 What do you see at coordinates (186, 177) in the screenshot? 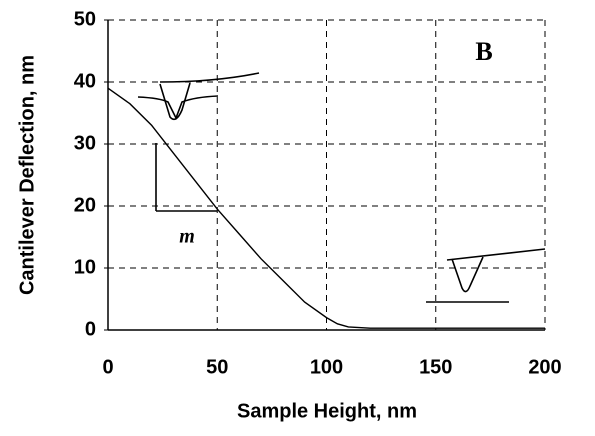
I see `slope-triangle` at bounding box center [186, 177].